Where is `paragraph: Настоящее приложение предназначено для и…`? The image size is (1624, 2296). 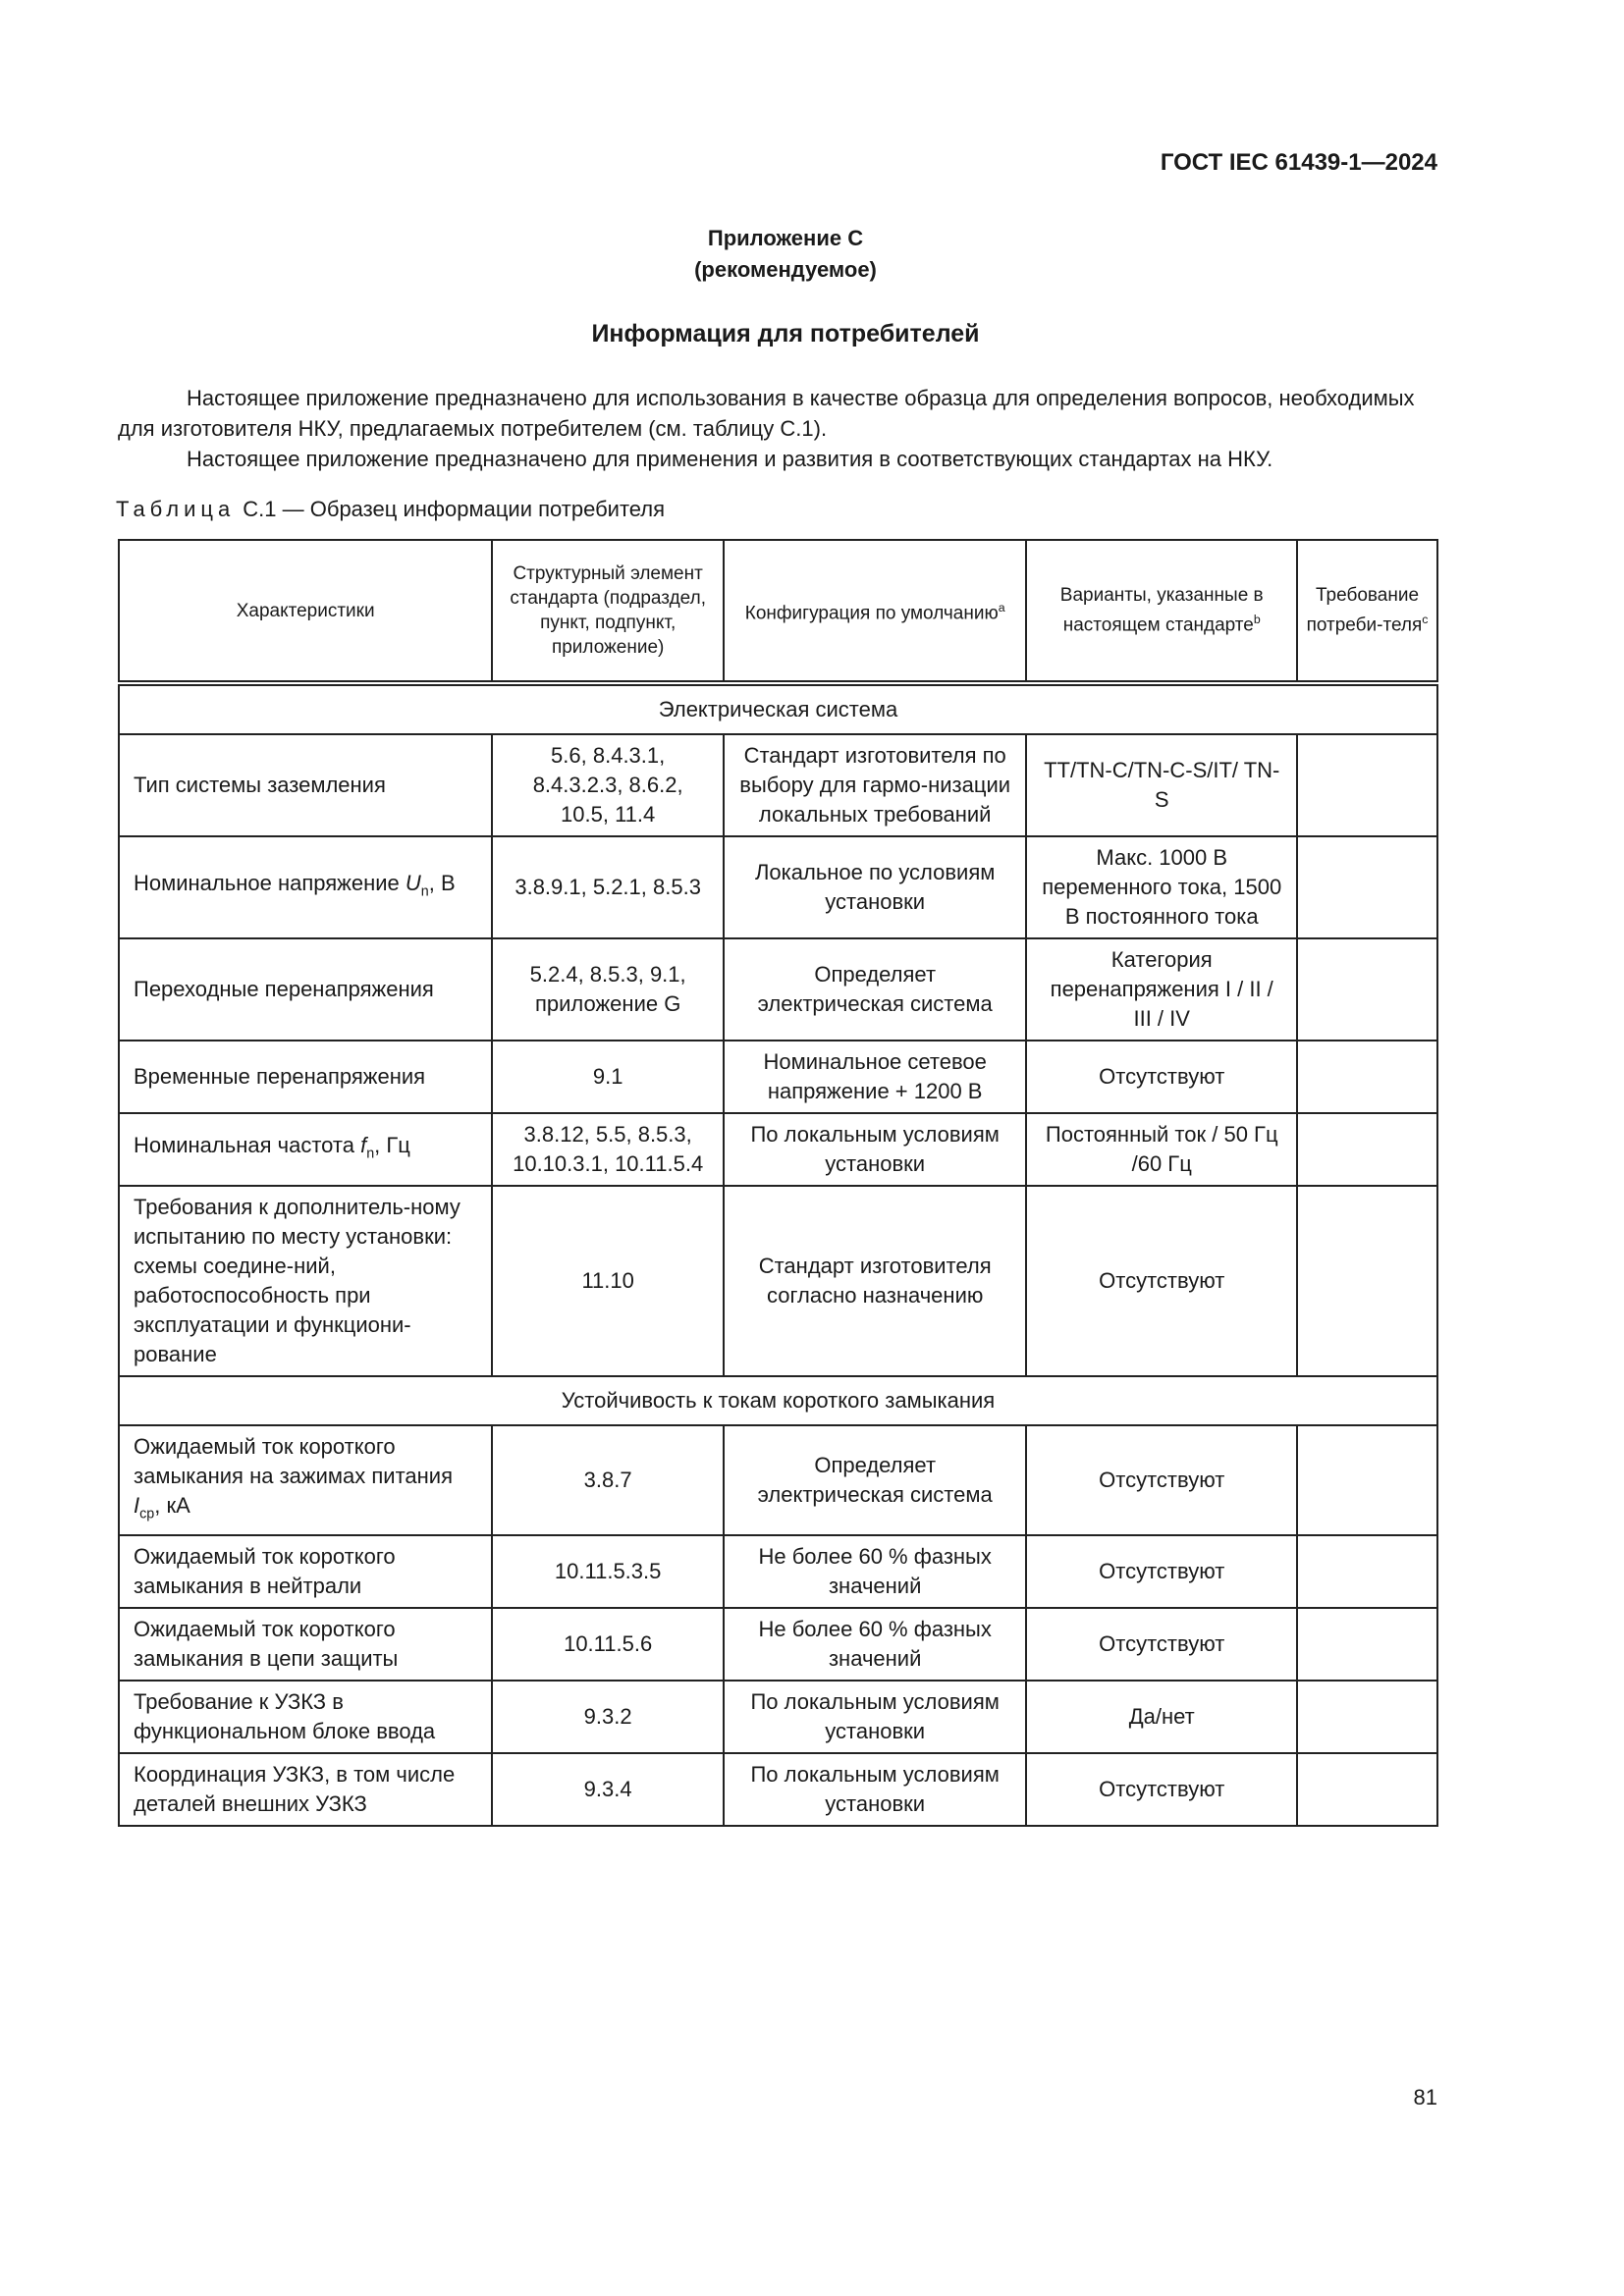
paragraph: Настоящее приложение предназначено для и… is located at coordinates (766, 413).